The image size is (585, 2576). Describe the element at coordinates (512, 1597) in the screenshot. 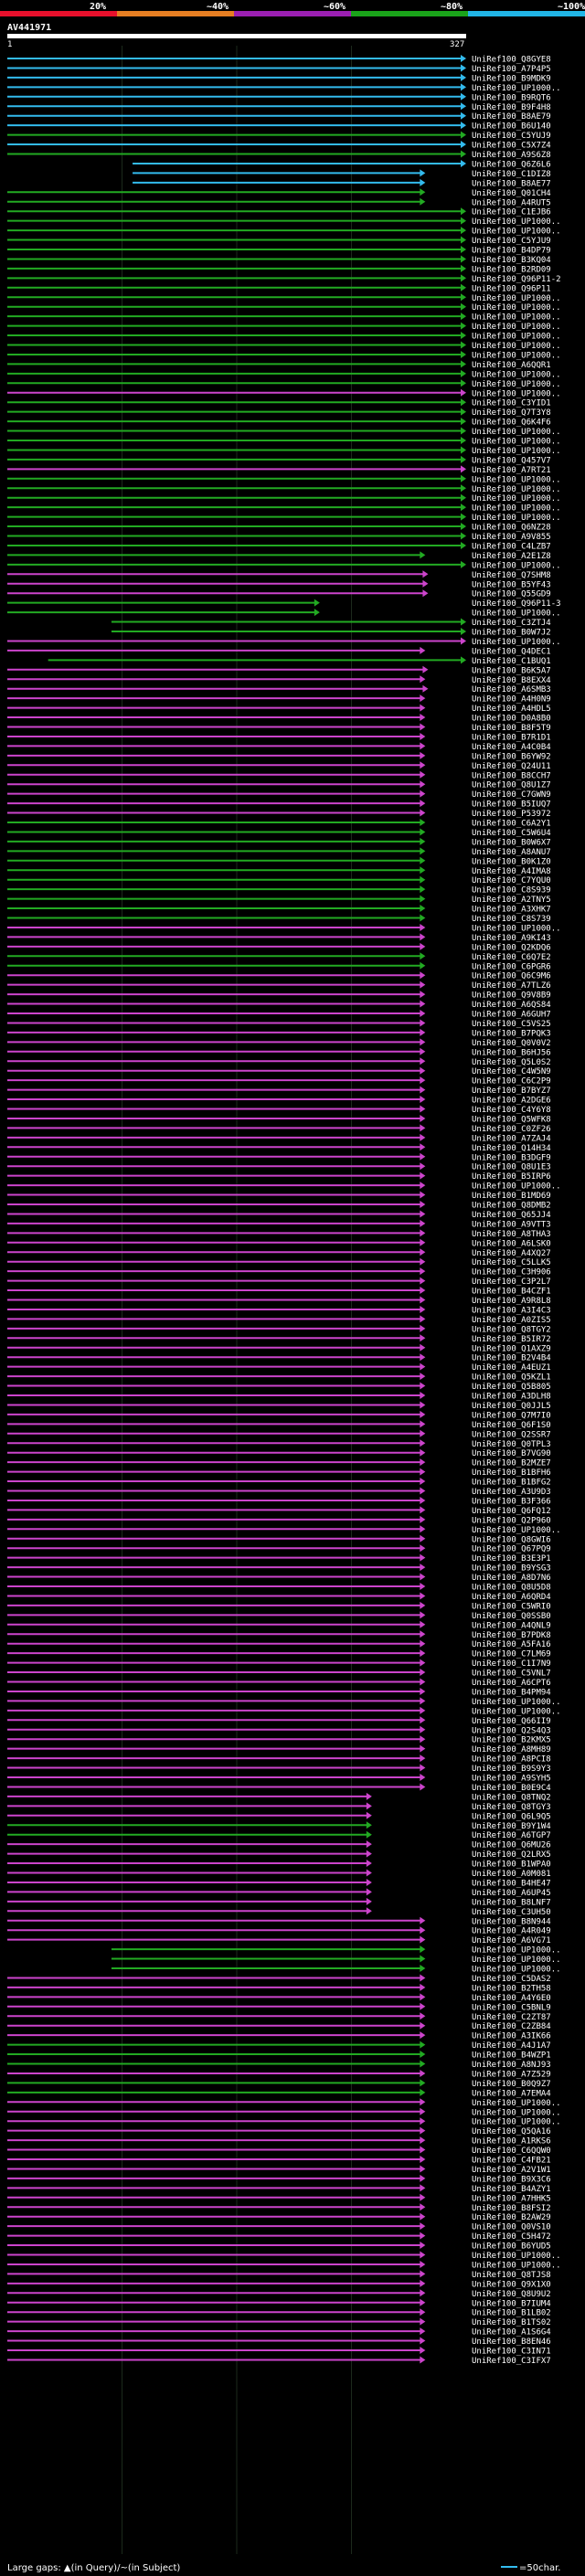

I see `hit-label: UniRef100_A6QRD4` at that location.